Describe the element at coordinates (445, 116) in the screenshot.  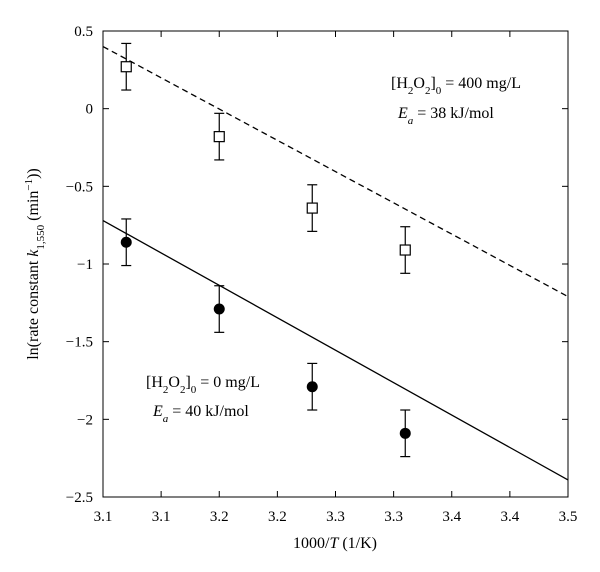
I see `annotation-ea-38: Ea = 38 kJ/mol` at that location.